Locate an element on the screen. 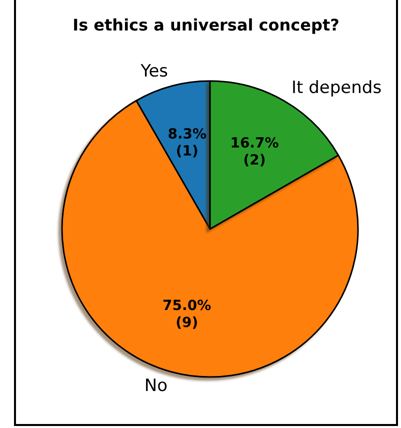  slice-label: Yes is located at coordinates (154, 72).